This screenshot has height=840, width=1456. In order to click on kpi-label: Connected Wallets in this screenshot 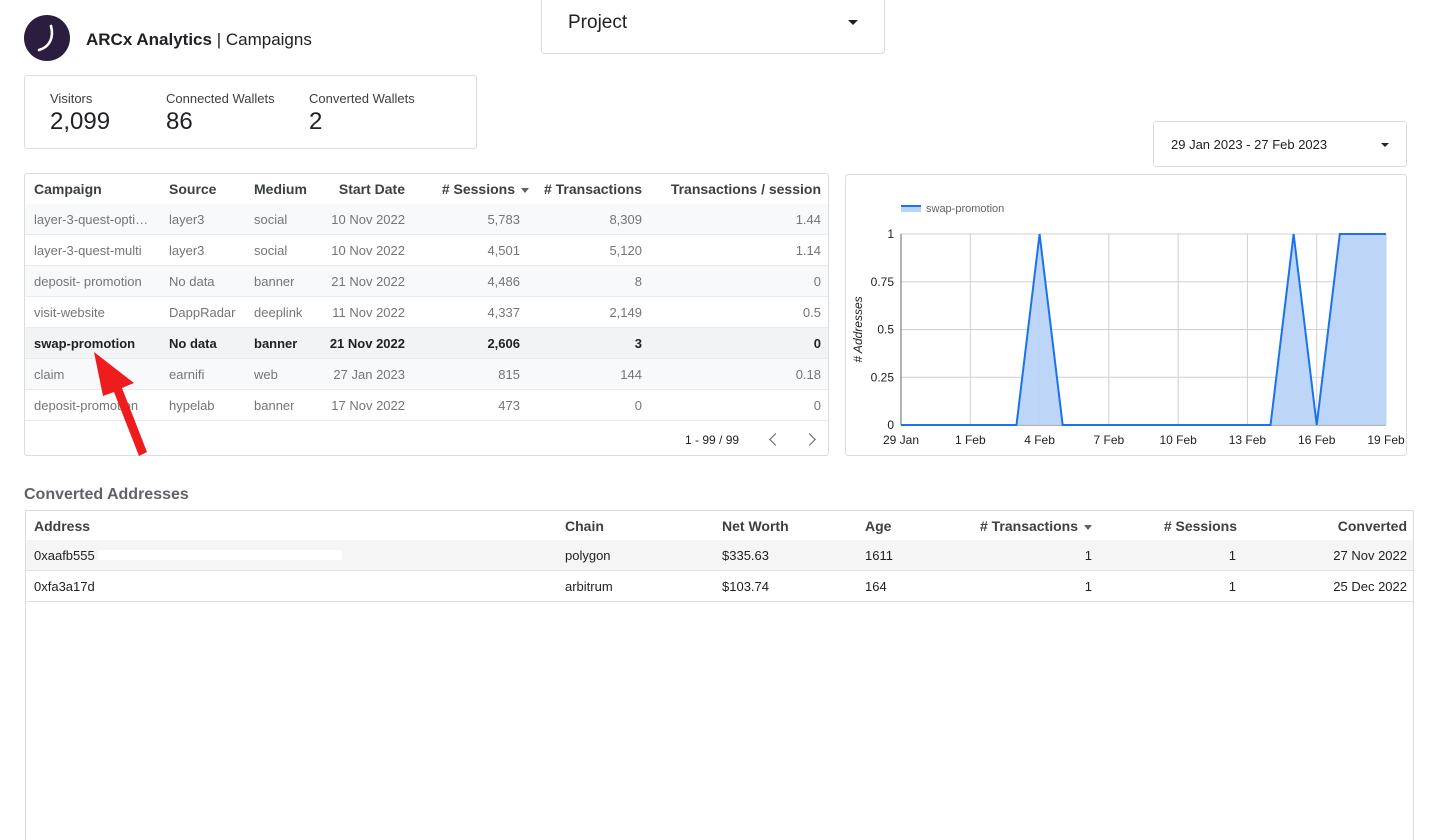, I will do `click(220, 98)`.